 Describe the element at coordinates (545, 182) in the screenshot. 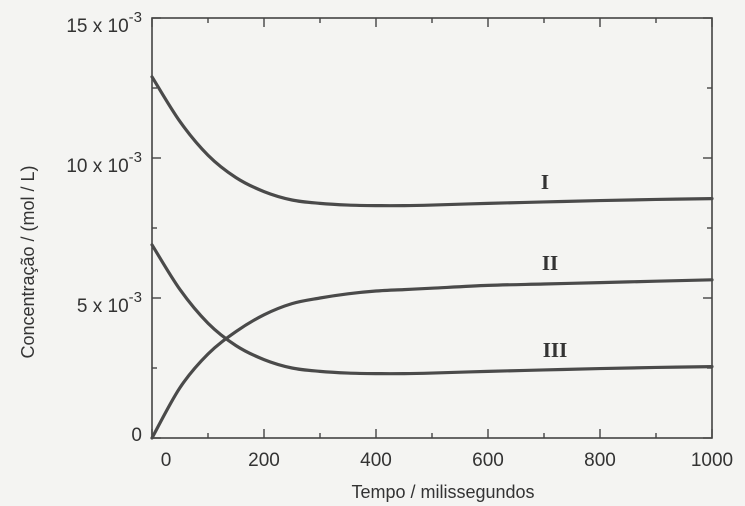

I see `series-label-i: I` at that location.